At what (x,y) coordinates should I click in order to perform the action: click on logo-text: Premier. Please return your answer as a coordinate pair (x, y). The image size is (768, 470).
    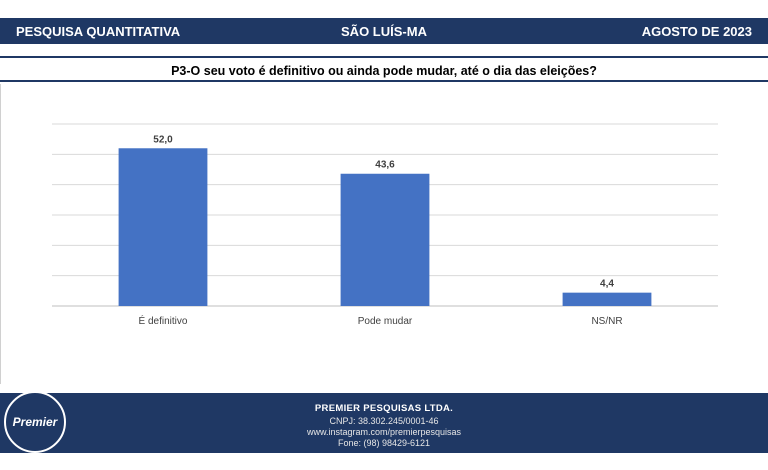
    Looking at the image, I should click on (35, 422).